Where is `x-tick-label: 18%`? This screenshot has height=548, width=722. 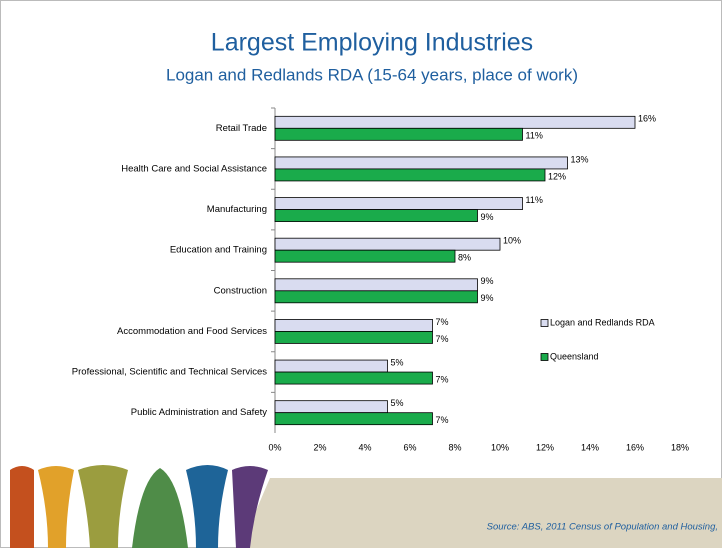
x-tick-label: 18% is located at coordinates (680, 447).